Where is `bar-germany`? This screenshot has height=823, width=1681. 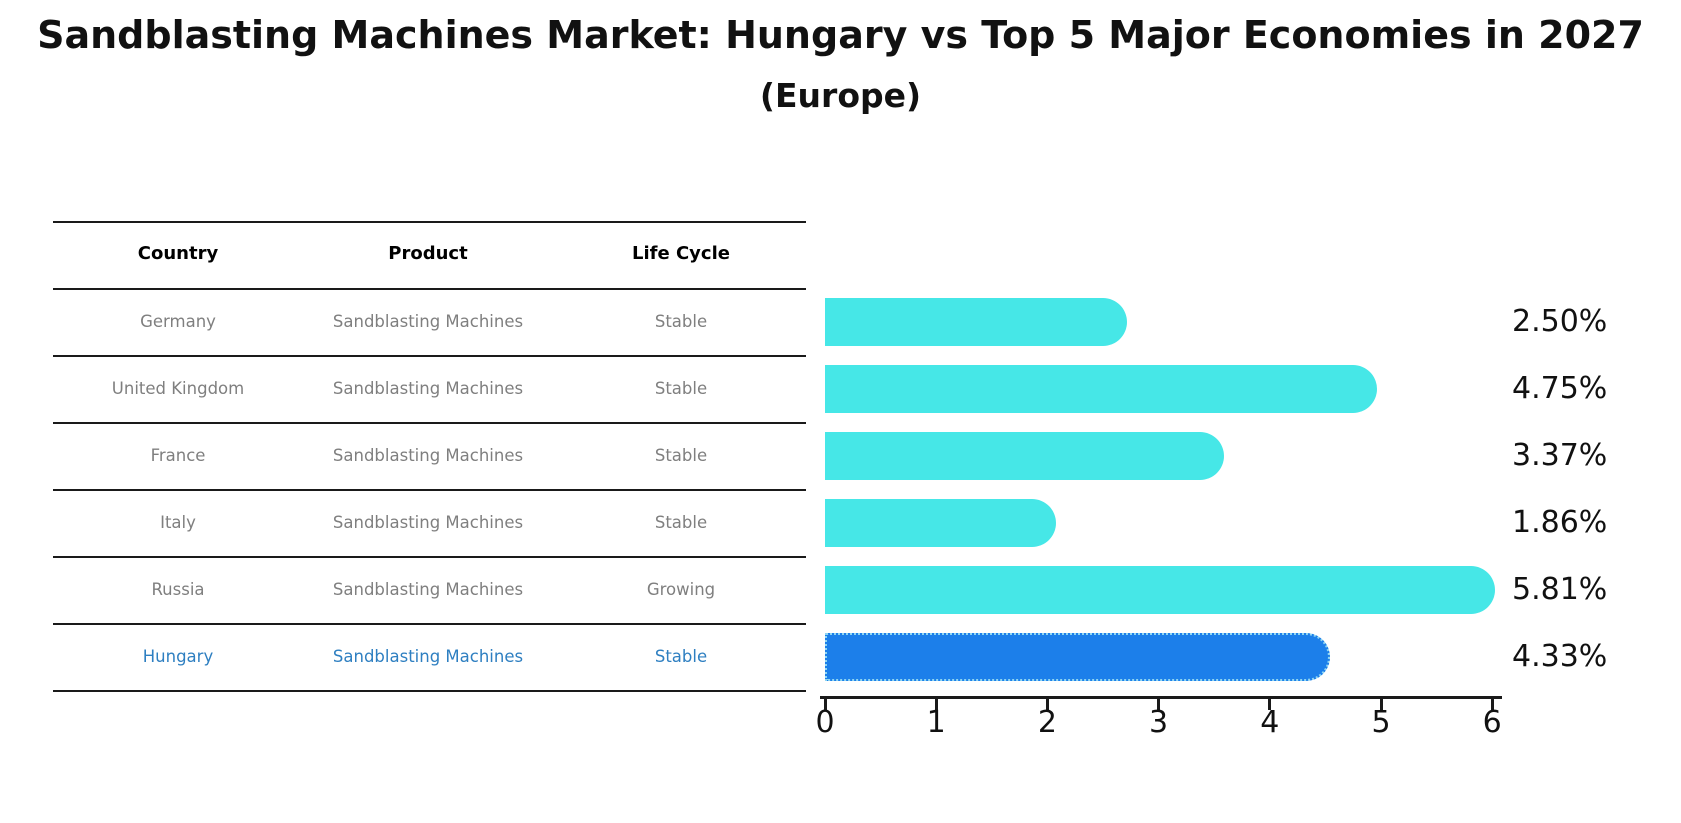 bar-germany is located at coordinates (976, 321).